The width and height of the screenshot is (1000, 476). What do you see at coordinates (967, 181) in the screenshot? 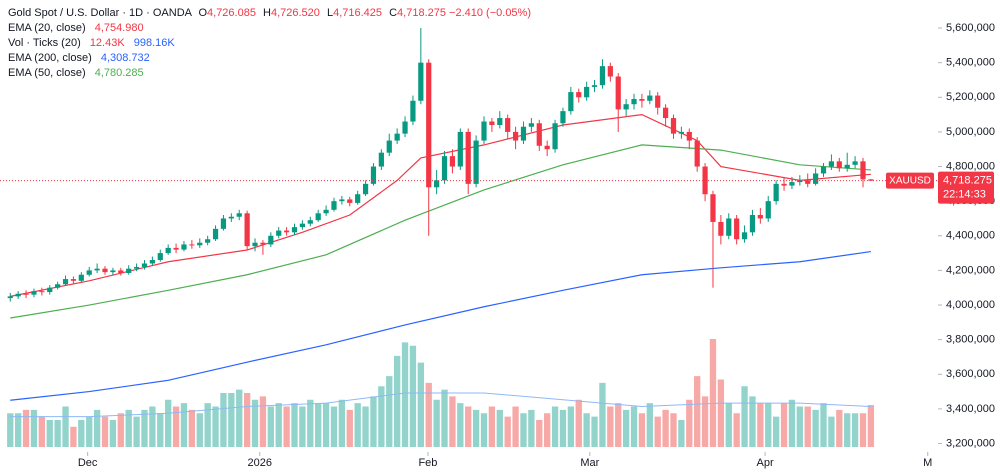
I see `price-tag-text: 4,718.275` at bounding box center [967, 181].